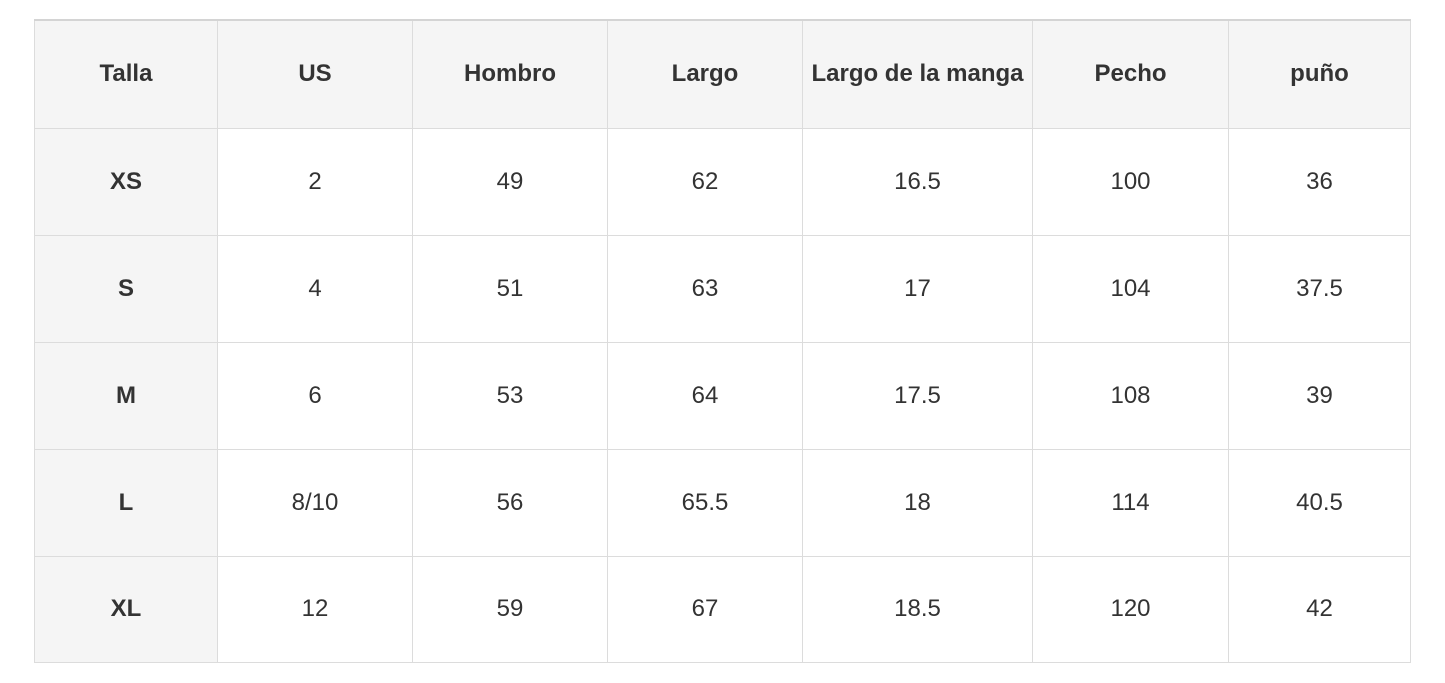  Describe the element at coordinates (1130, 181) in the screenshot. I see `cell-xs-pecho: 100` at that location.